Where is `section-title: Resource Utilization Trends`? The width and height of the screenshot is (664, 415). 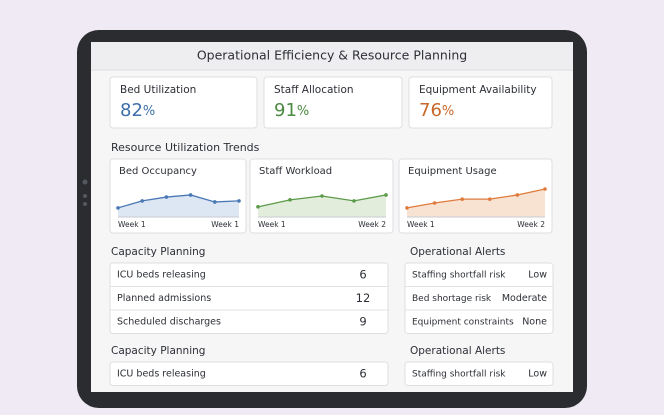 section-title: Resource Utilization Trends is located at coordinates (185, 147).